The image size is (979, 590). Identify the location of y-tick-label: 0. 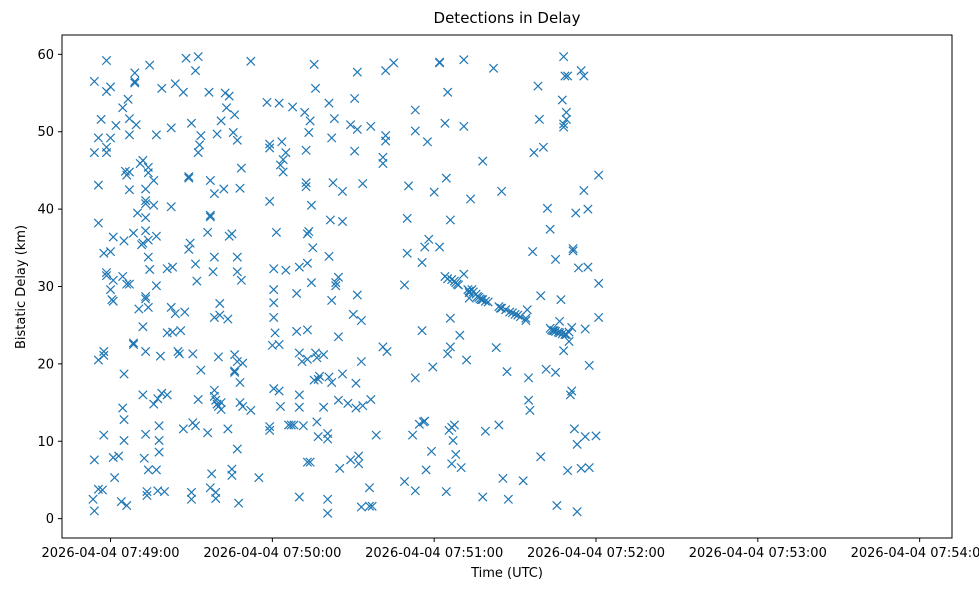
(50, 519).